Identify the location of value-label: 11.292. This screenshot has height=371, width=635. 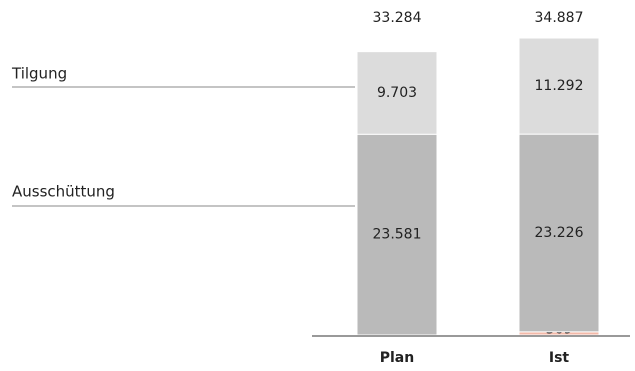
(559, 86).